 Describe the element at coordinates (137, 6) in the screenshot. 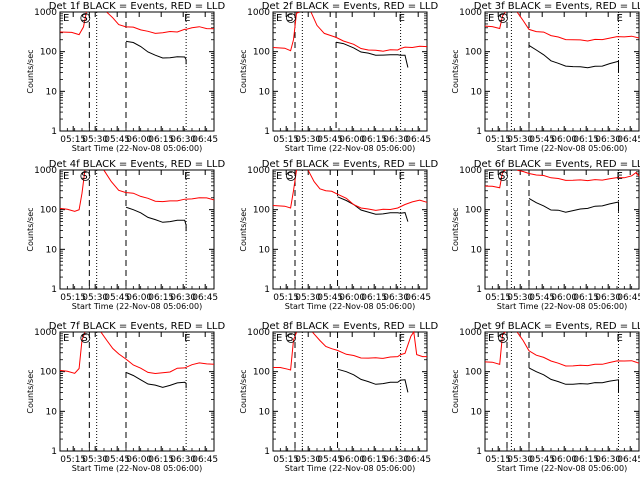

I see `panel-title: Det 1f BLACK = Events, RED = LLD` at that location.